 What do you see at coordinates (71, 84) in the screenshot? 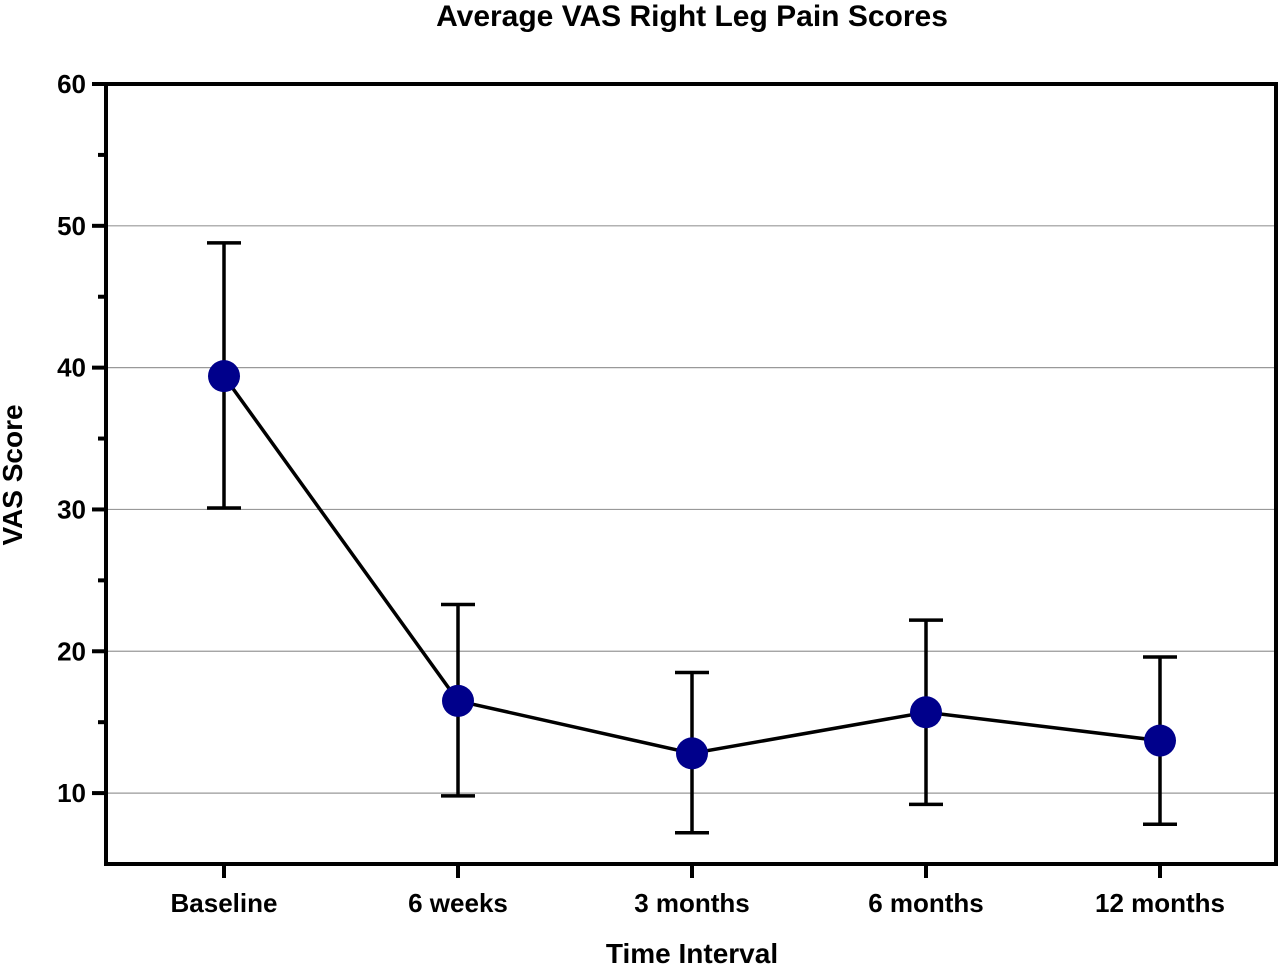
I see `y-tick-label: 60` at bounding box center [71, 84].